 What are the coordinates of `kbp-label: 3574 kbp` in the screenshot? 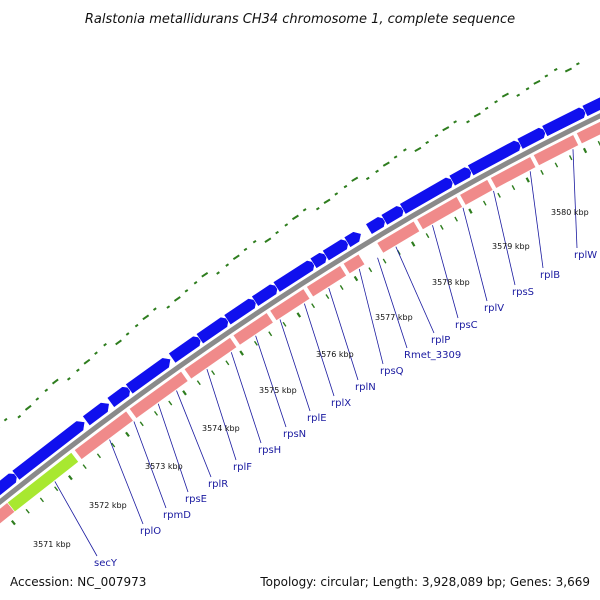 It's located at (221, 428).